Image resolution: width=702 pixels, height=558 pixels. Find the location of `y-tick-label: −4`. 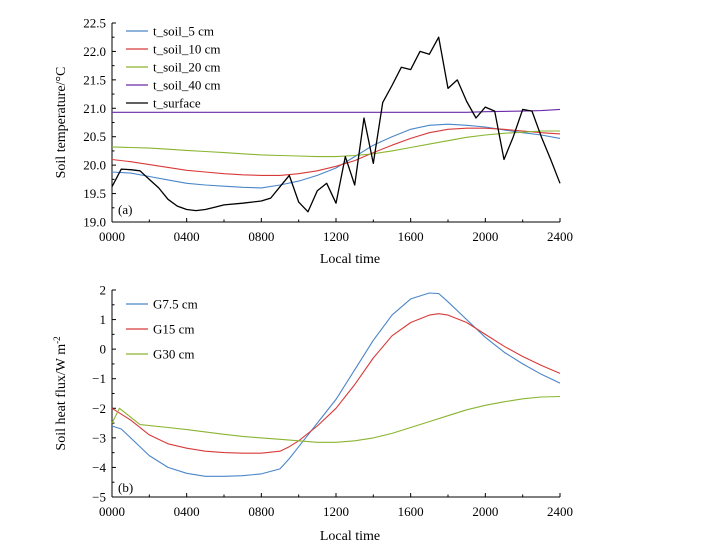

y-tick-label: −4 is located at coordinates (99, 467).